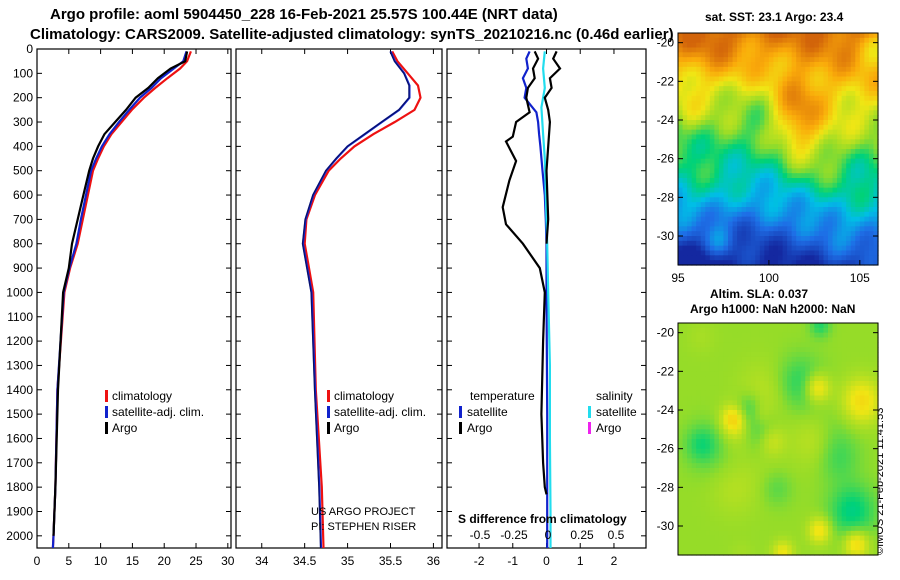 The height and width of the screenshot is (580, 900). What do you see at coordinates (860, 278) in the screenshot?
I see `sst-map-lon-label: 105` at bounding box center [860, 278].